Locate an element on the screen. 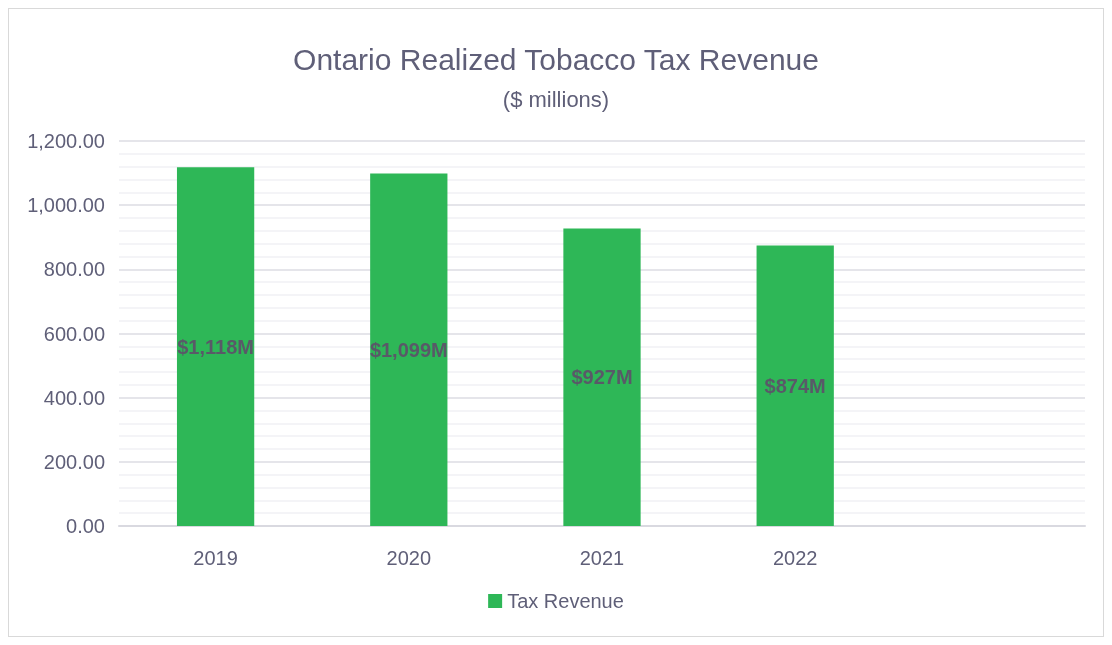  y-tick-label: 200.00 is located at coordinates (74, 461).